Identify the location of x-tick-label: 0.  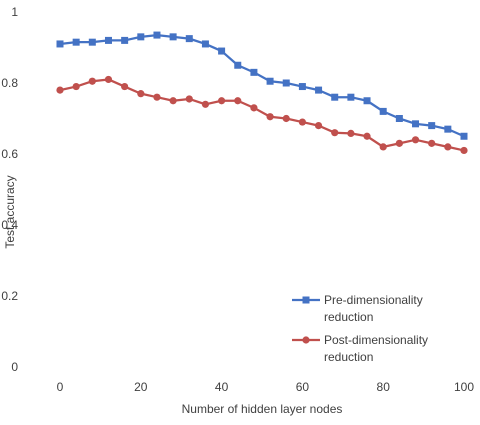
(60, 387).